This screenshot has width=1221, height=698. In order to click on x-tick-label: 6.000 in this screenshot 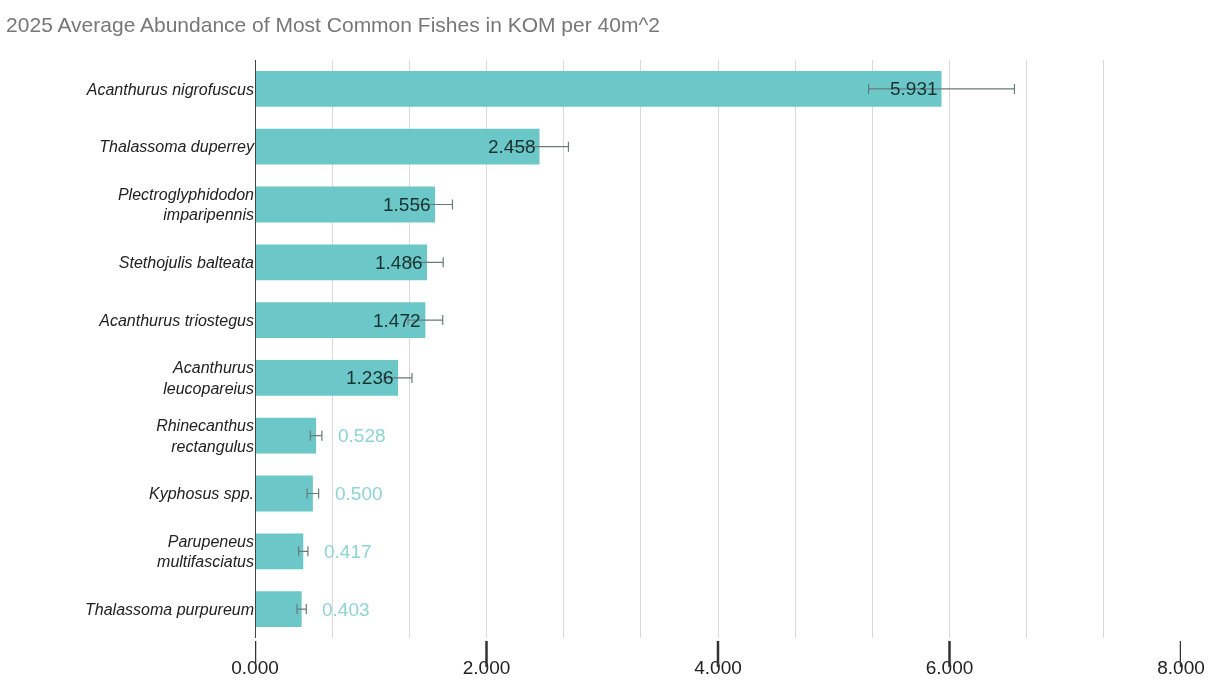, I will do `click(949, 667)`.